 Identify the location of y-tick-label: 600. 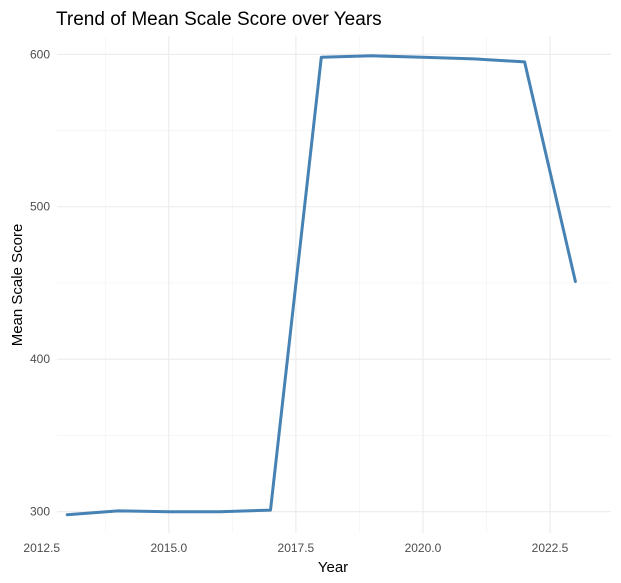
(40, 54).